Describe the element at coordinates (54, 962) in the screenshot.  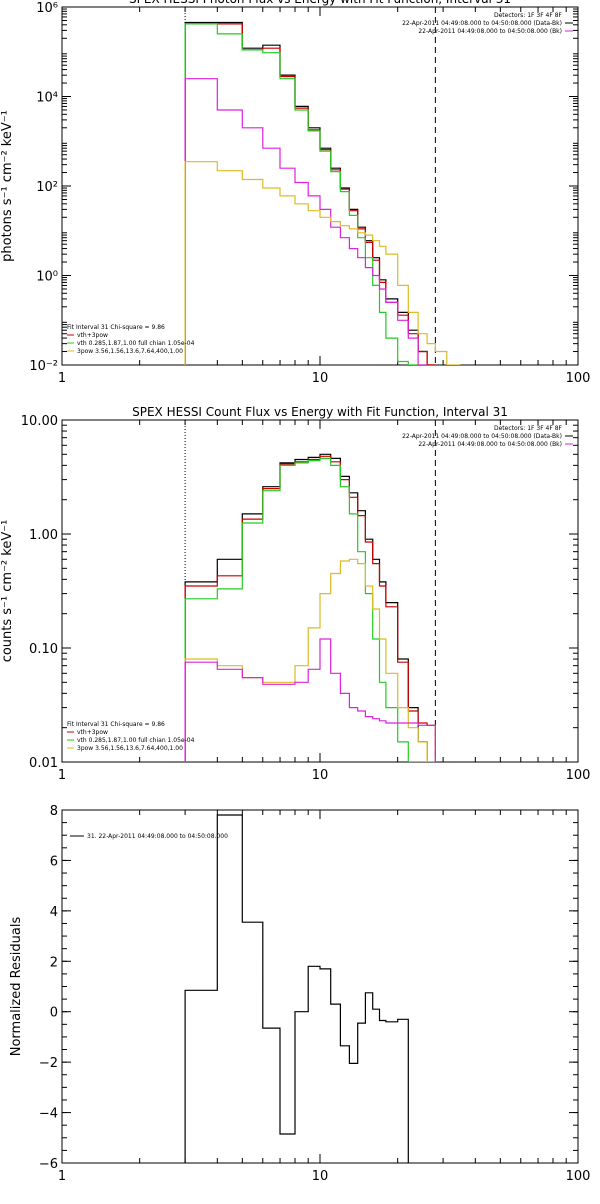
I see `y-tick-label: 2` at that location.